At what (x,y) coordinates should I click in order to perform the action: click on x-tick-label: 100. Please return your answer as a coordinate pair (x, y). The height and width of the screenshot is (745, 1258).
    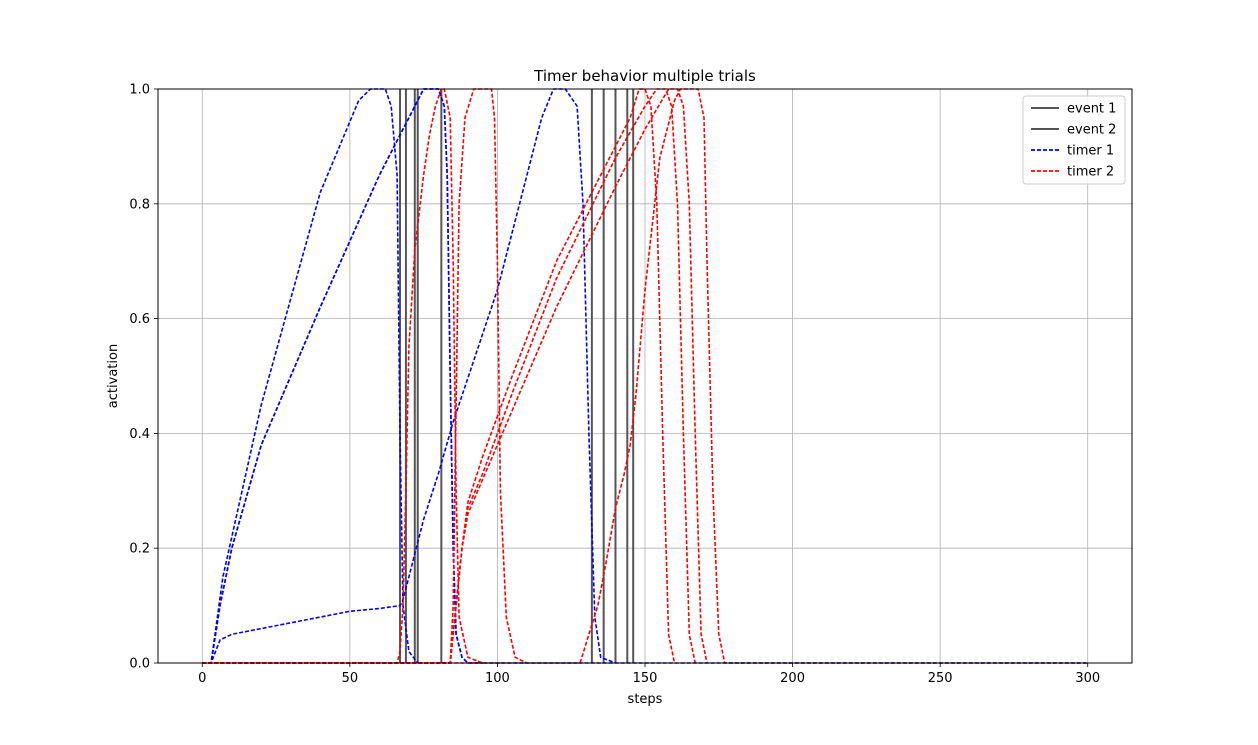
    Looking at the image, I should click on (497, 678).